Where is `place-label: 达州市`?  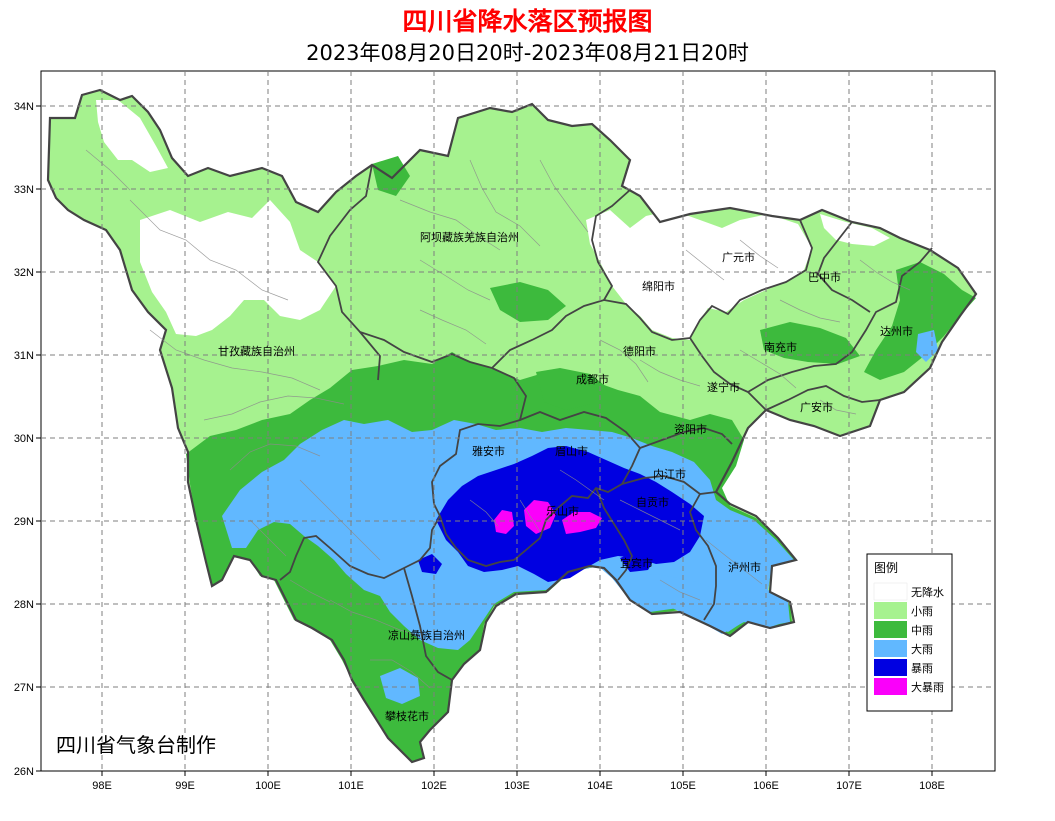 place-label: 达州市 is located at coordinates (896, 331).